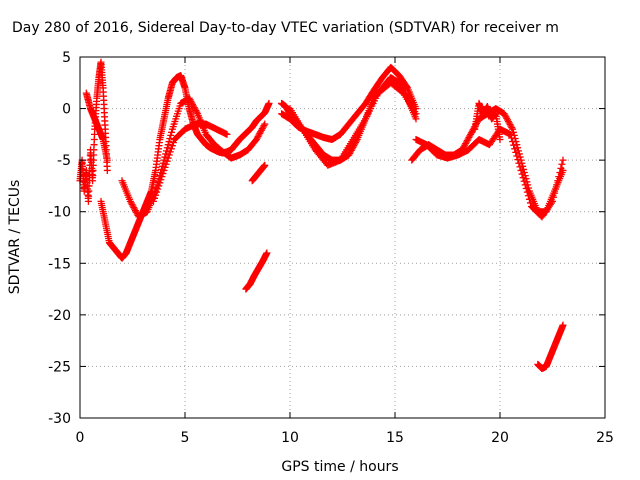 The height and width of the screenshot is (480, 640). What do you see at coordinates (59, 264) in the screenshot?
I see `y-tick-label: -15` at bounding box center [59, 264].